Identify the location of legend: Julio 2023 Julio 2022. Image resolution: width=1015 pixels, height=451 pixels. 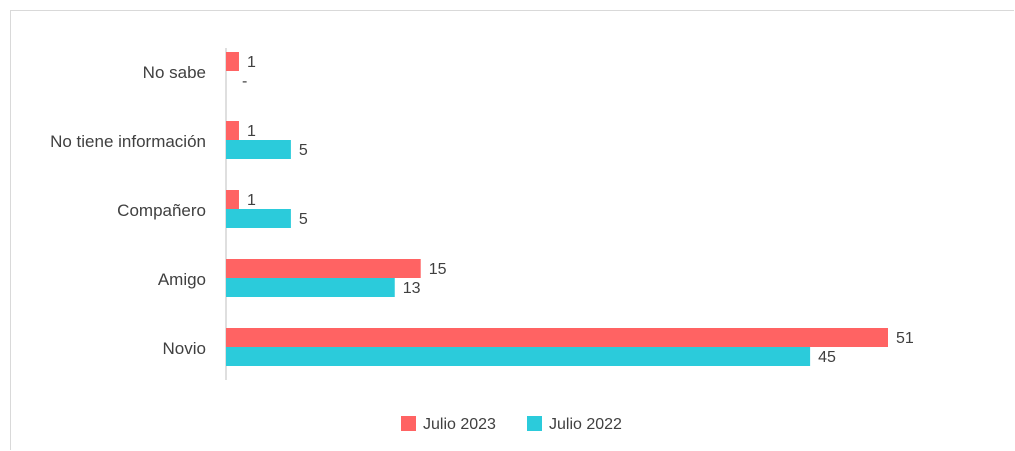
(511, 424).